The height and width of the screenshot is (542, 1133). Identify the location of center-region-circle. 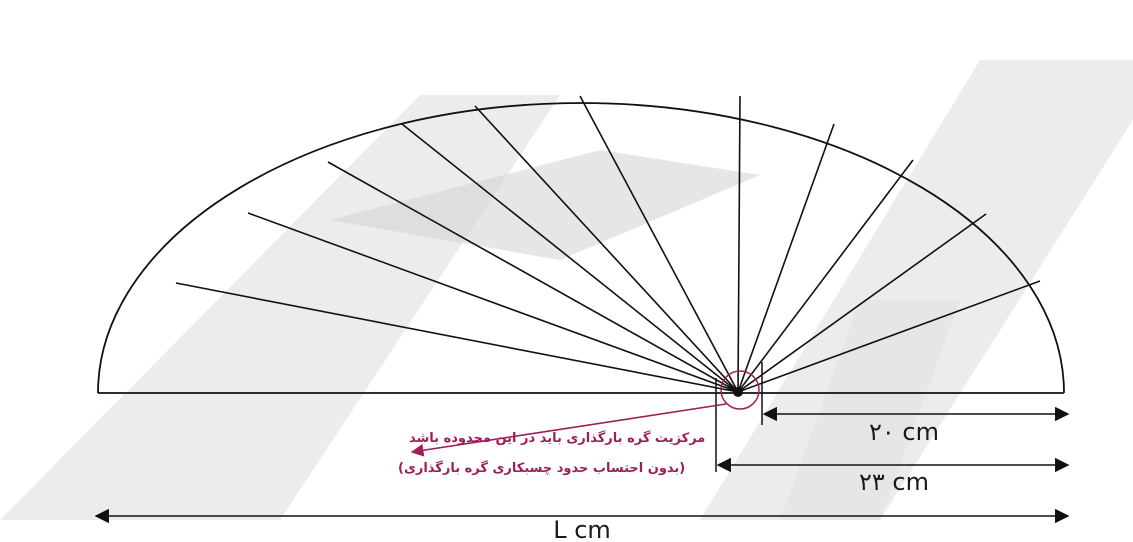
(740, 390).